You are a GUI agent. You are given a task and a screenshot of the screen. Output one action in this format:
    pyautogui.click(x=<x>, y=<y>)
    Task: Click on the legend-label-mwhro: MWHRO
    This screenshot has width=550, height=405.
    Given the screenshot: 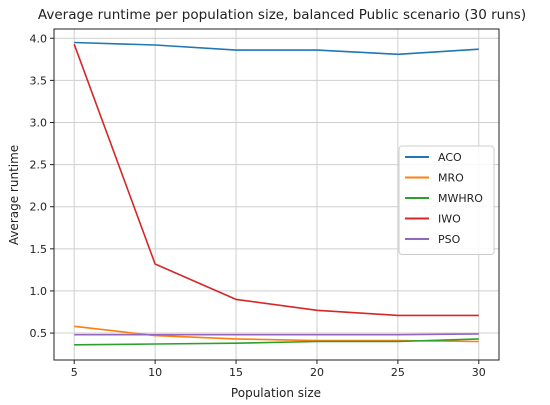 What is the action you would take?
    pyautogui.click(x=460, y=198)
    